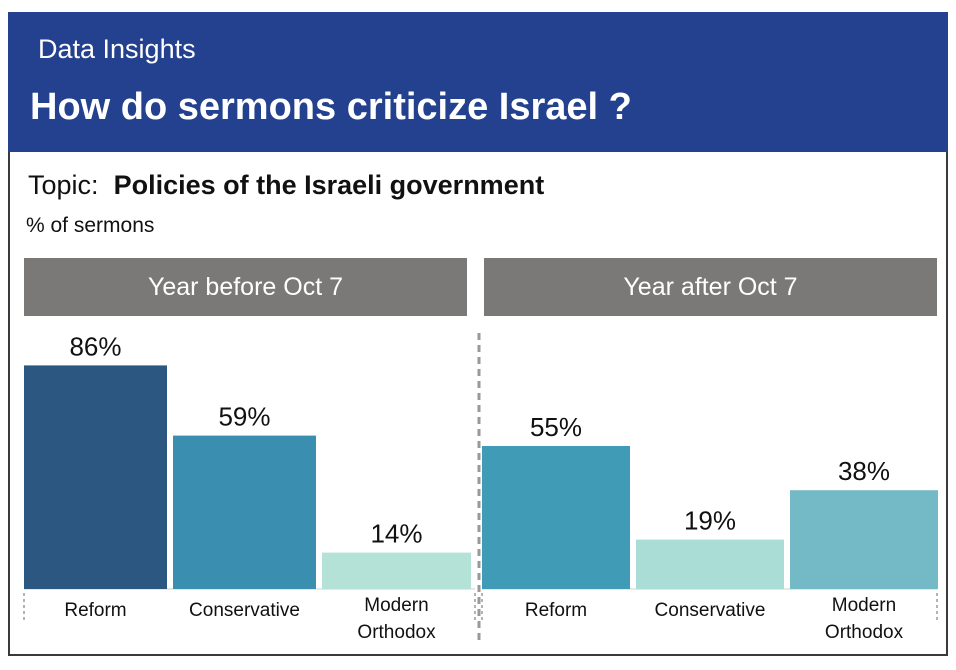  What do you see at coordinates (117, 49) in the screenshot?
I see `kicker: Data Insights` at bounding box center [117, 49].